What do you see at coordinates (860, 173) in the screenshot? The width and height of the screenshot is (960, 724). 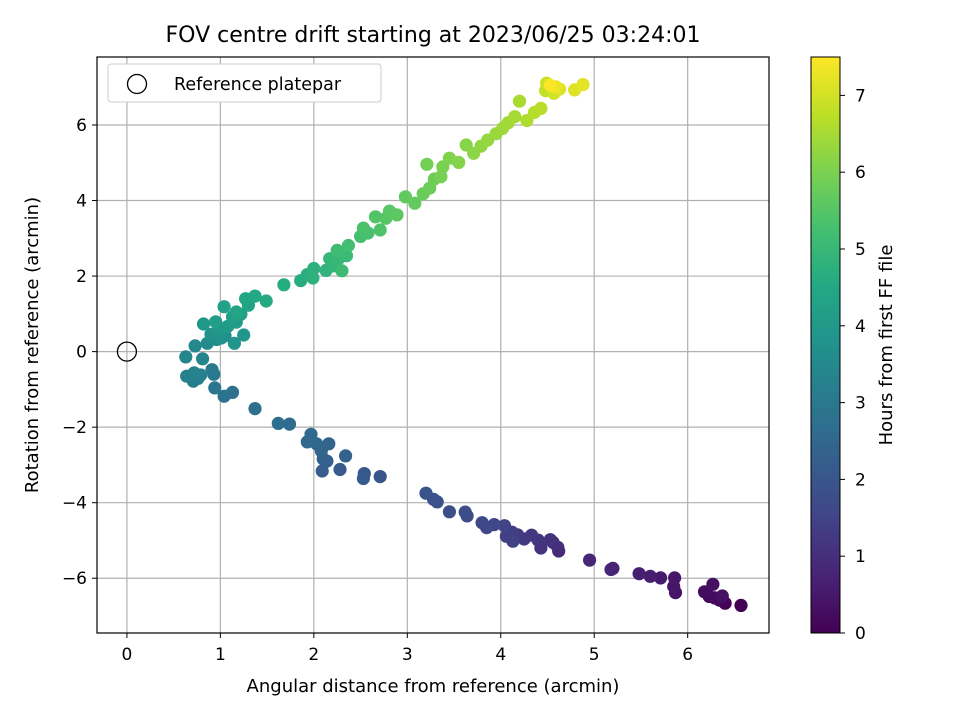 I see `colorbar-tick-label: 6` at bounding box center [860, 173].